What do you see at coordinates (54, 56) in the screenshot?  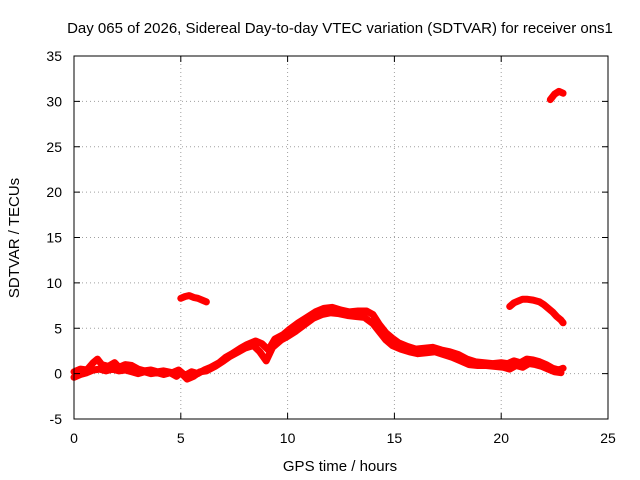 I see `y-tick-label: 35` at bounding box center [54, 56].